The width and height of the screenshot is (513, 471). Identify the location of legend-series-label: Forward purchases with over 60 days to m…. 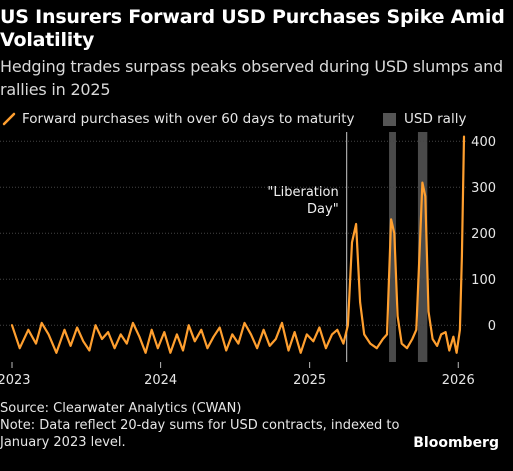
(188, 119).